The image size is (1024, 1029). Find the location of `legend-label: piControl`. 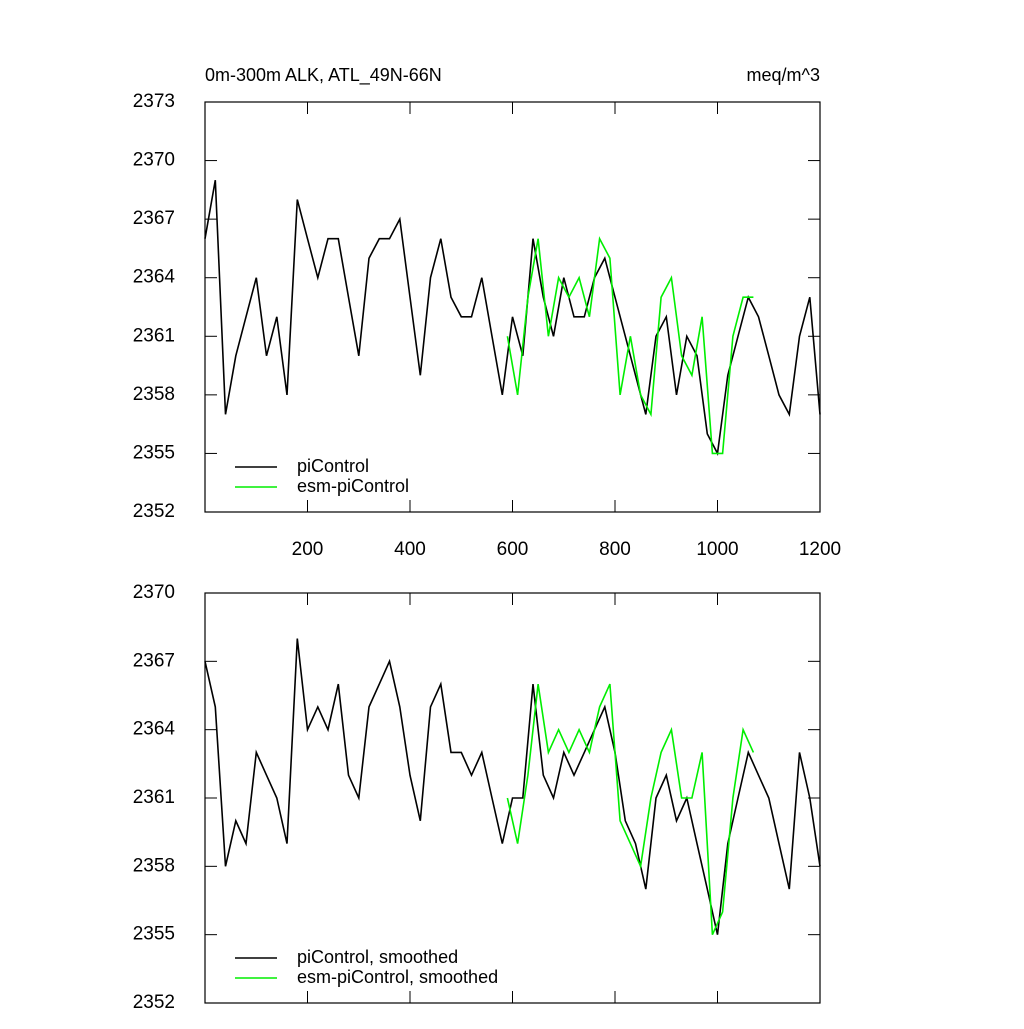

legend-label: piControl is located at coordinates (333, 466).